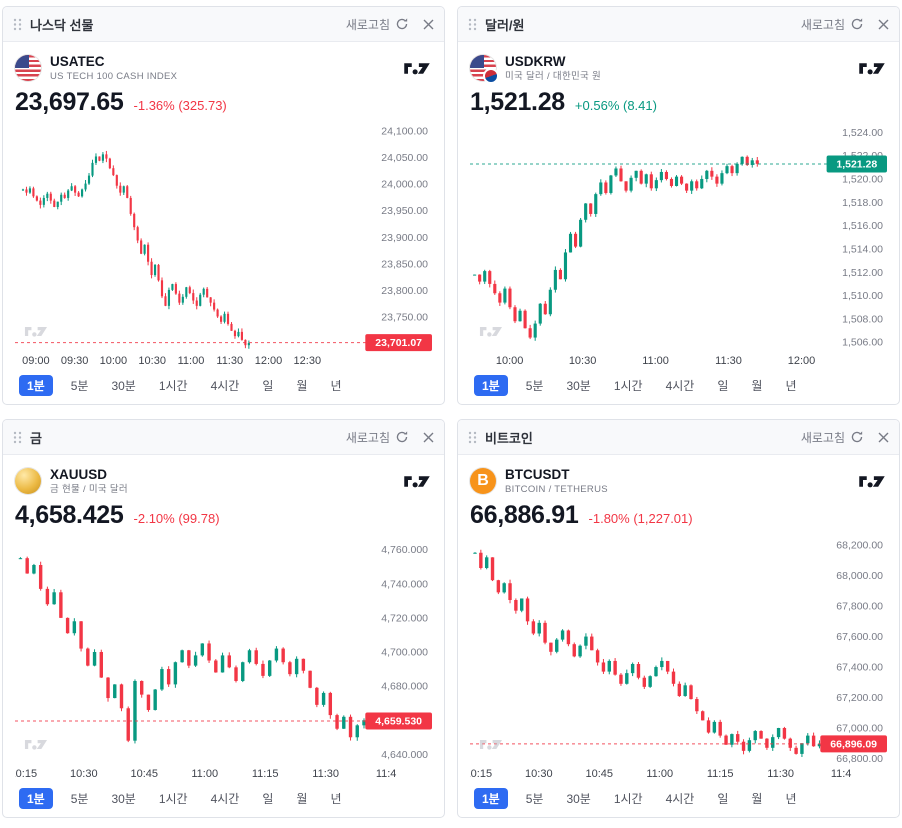  Describe the element at coordinates (537, 474) in the screenshot. I see `symbol-name: BTCUSDT` at that location.